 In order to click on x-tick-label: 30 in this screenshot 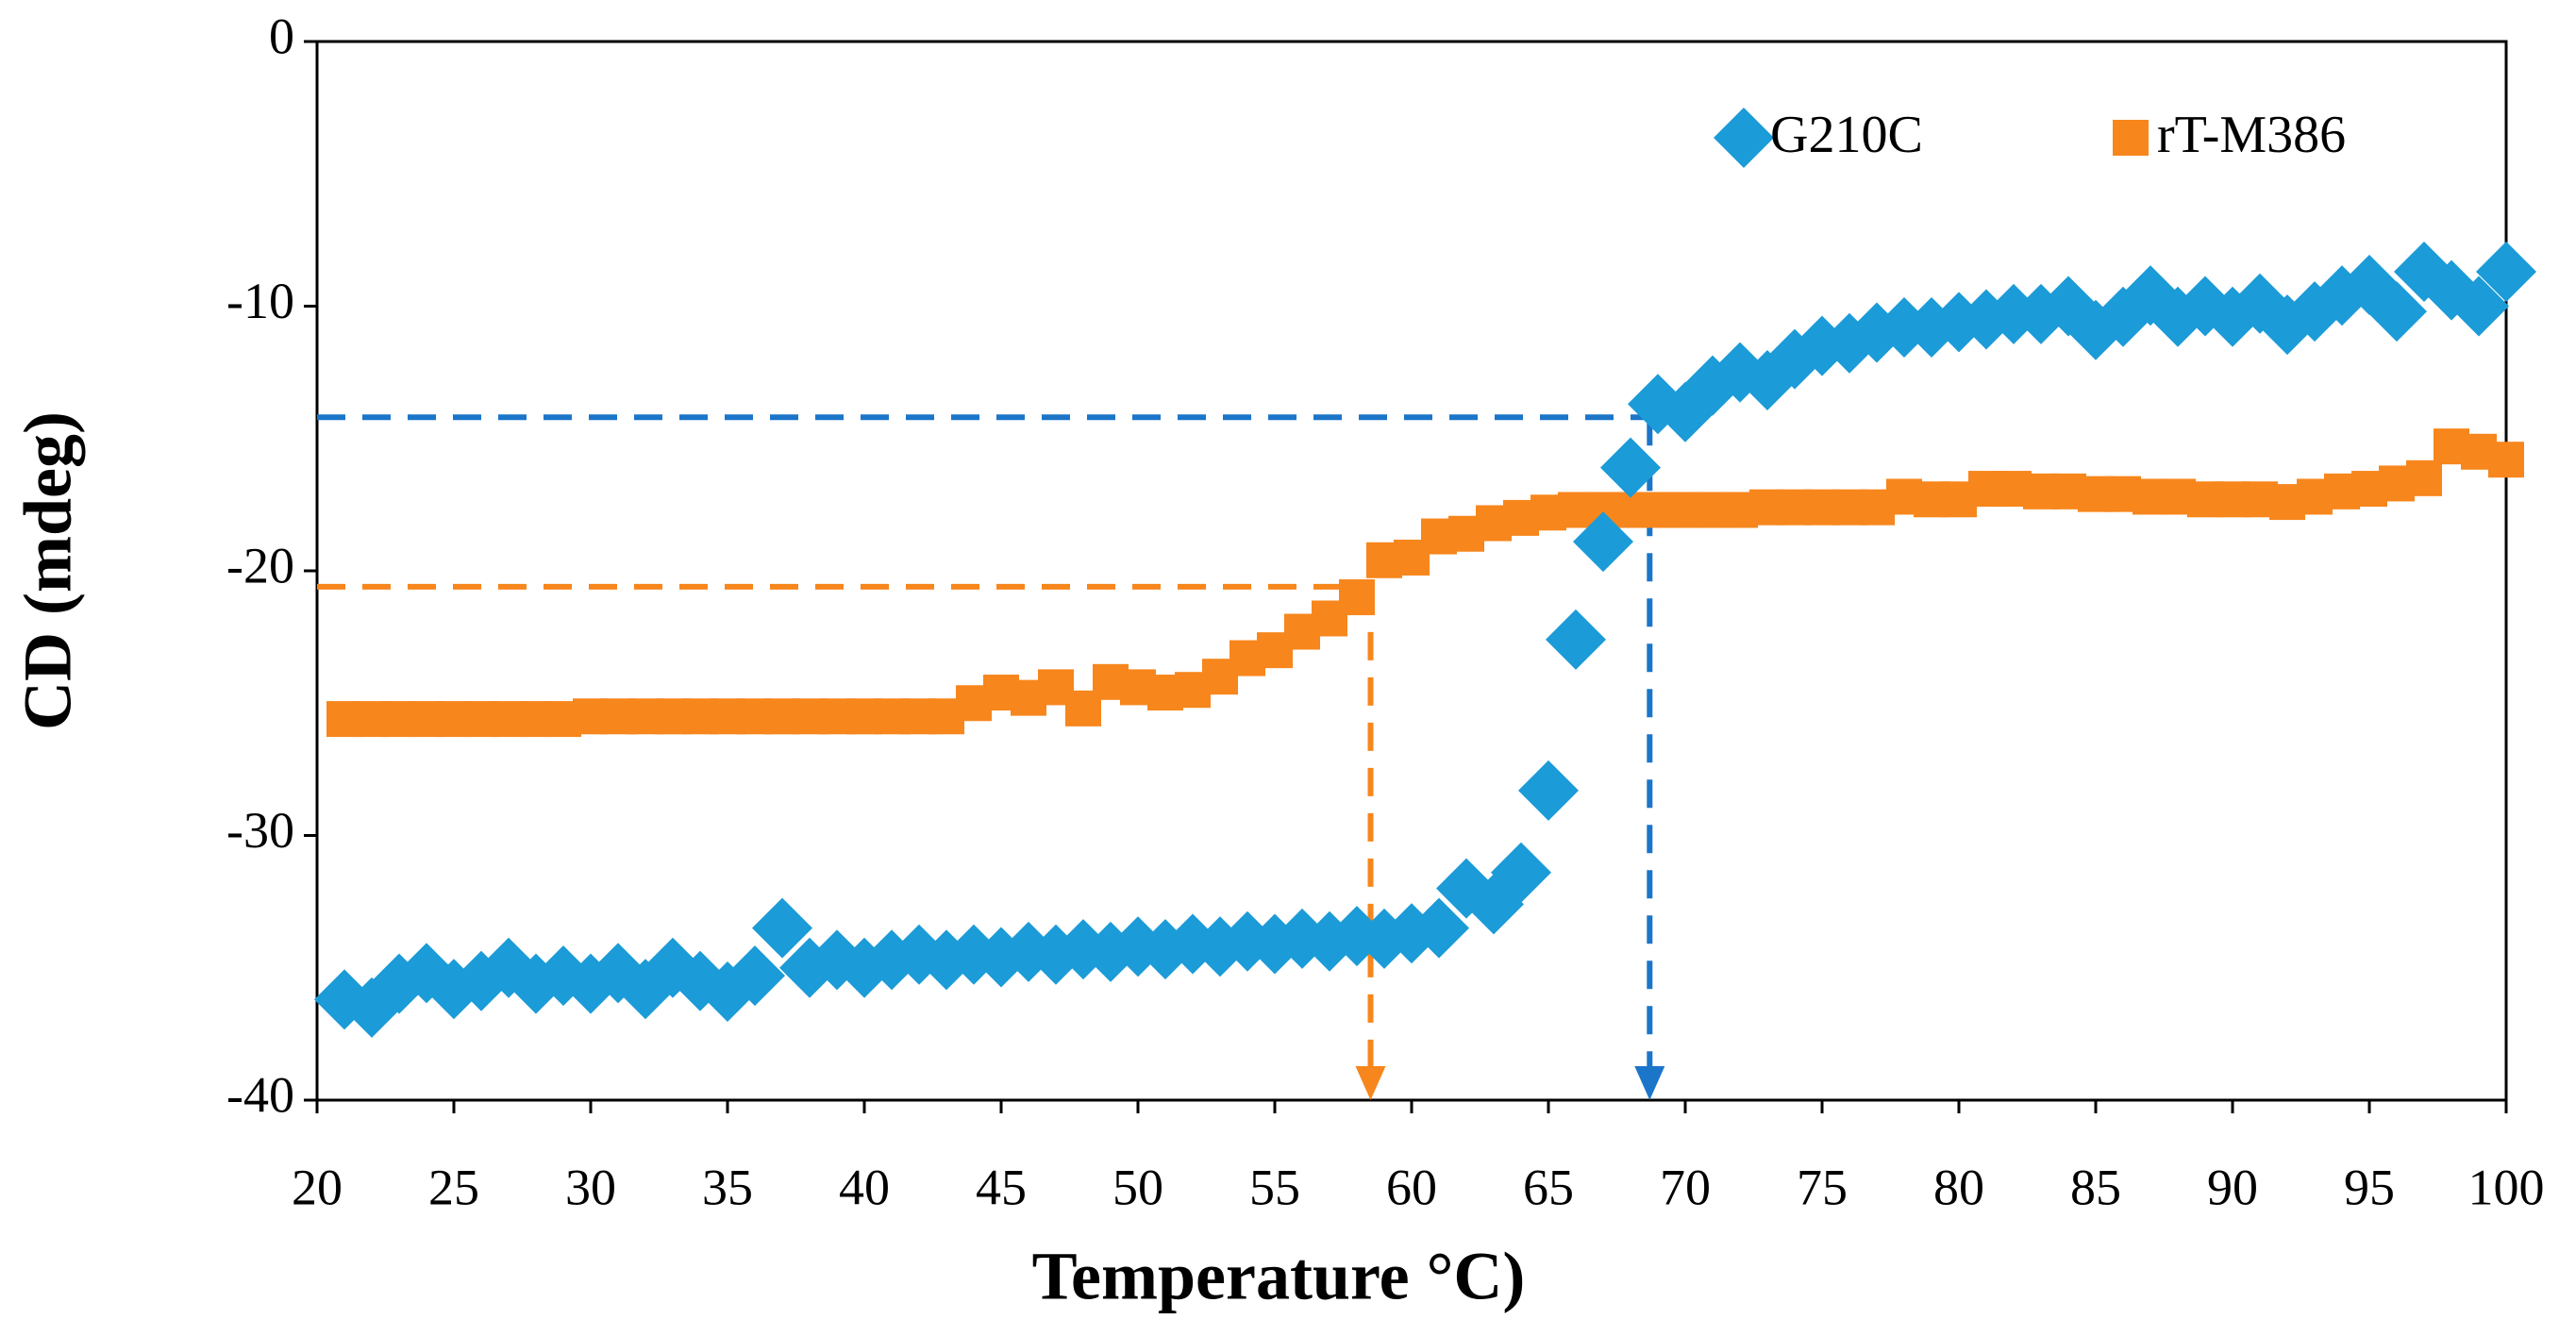, I will do `click(590, 1187)`.